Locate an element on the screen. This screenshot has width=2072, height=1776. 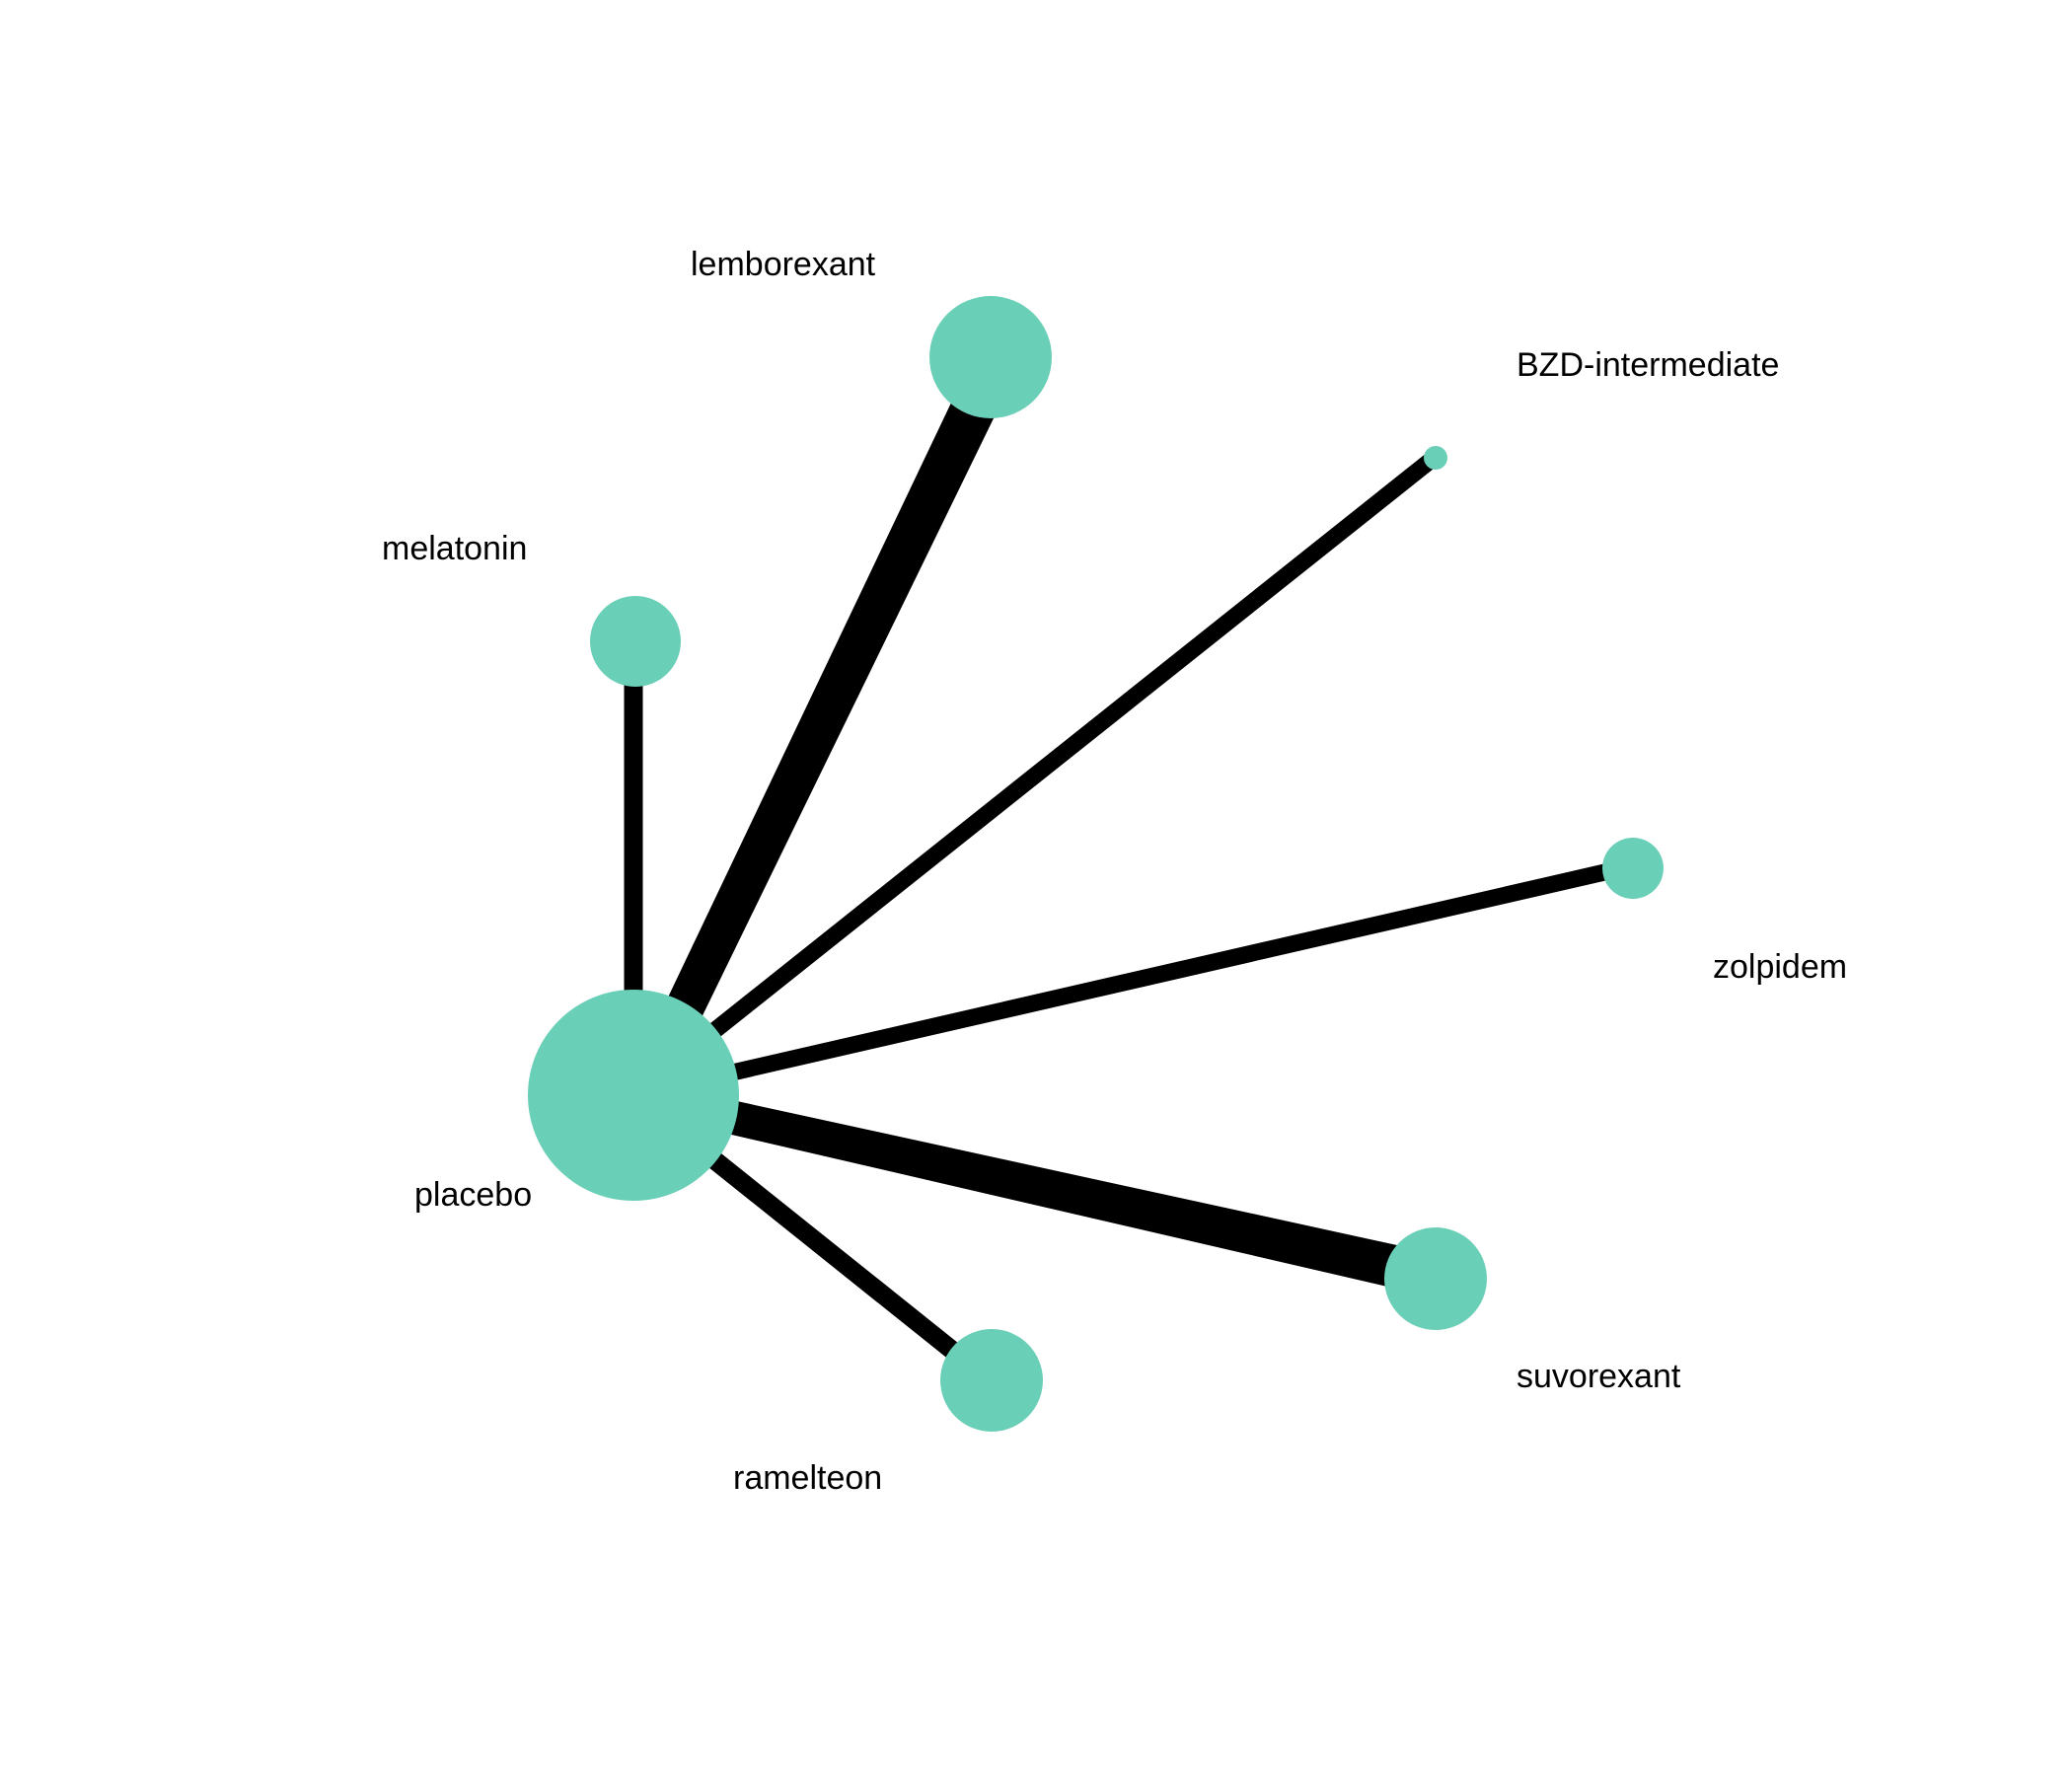
label-ramelteon: ramelteon is located at coordinates (807, 1478).